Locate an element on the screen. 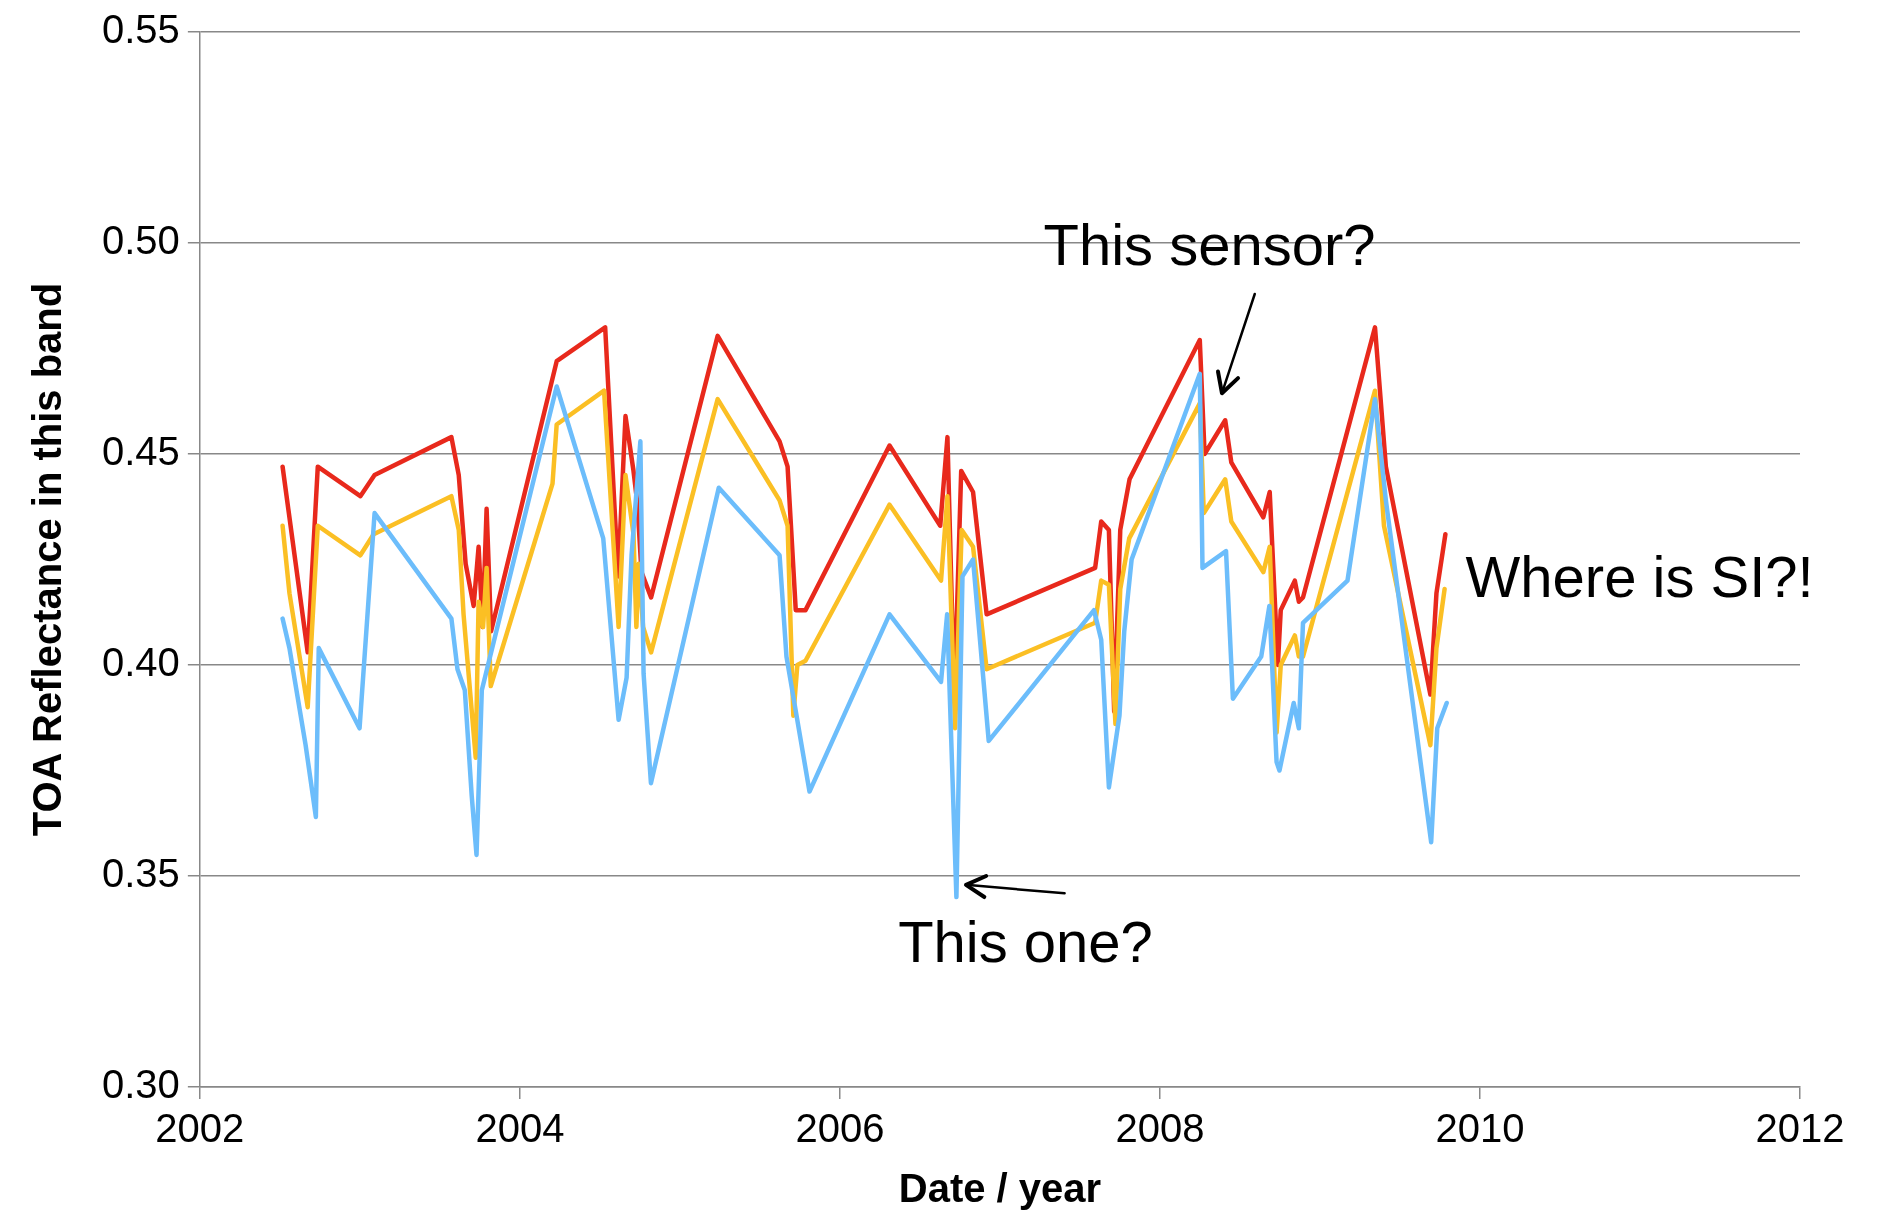 The width and height of the screenshot is (1878, 1229). y-axis-title: TOA Reflectance in this band is located at coordinates (47, 559).